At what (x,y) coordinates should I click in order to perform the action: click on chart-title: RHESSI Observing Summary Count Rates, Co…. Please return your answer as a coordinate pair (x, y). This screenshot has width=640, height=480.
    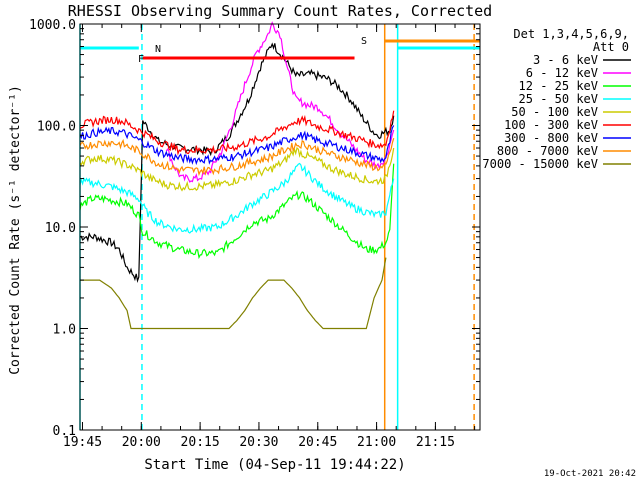
    Looking at the image, I should click on (280, 11).